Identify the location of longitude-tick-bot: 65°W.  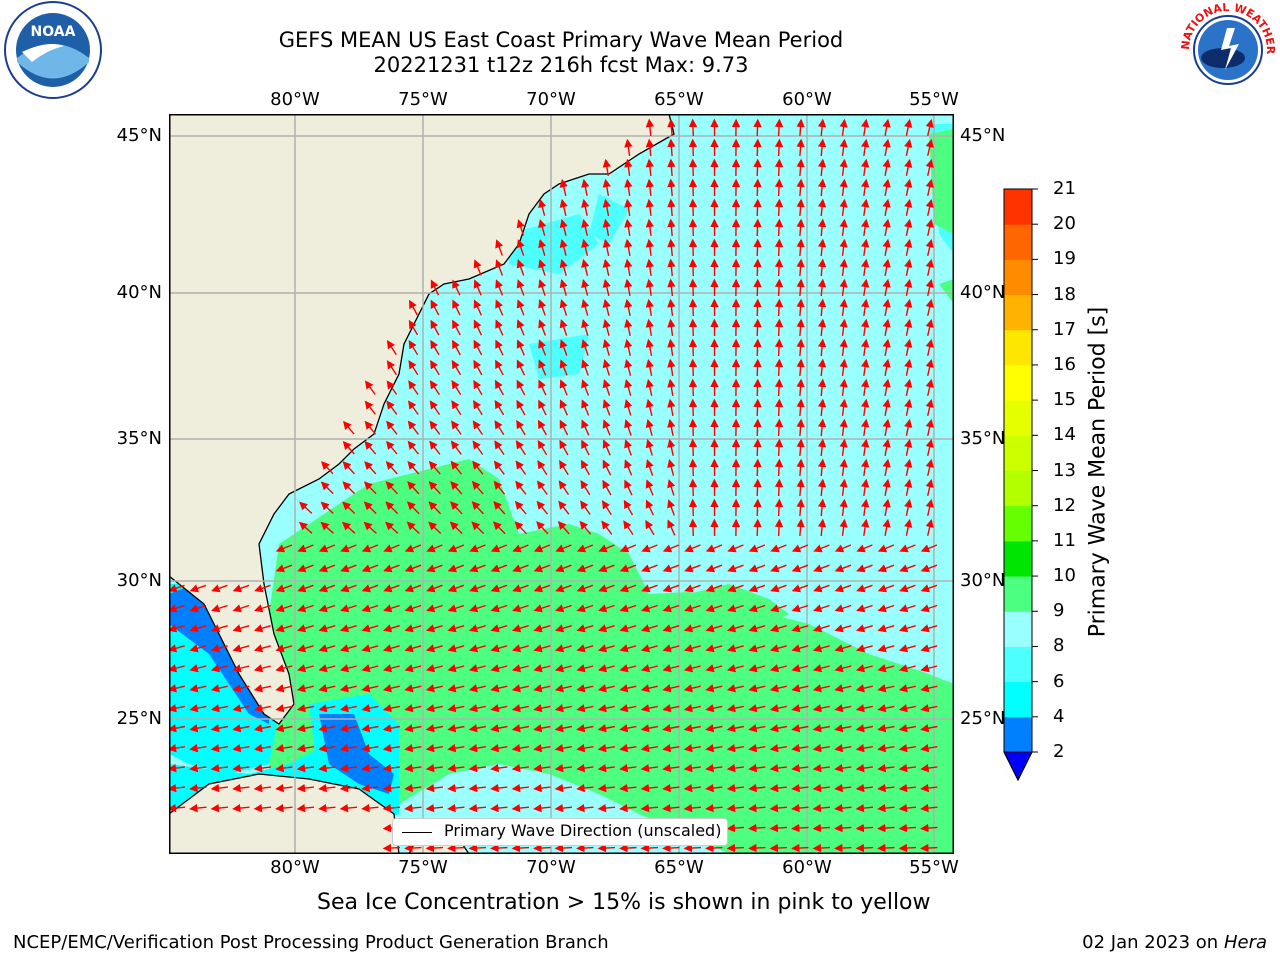
(679, 867).